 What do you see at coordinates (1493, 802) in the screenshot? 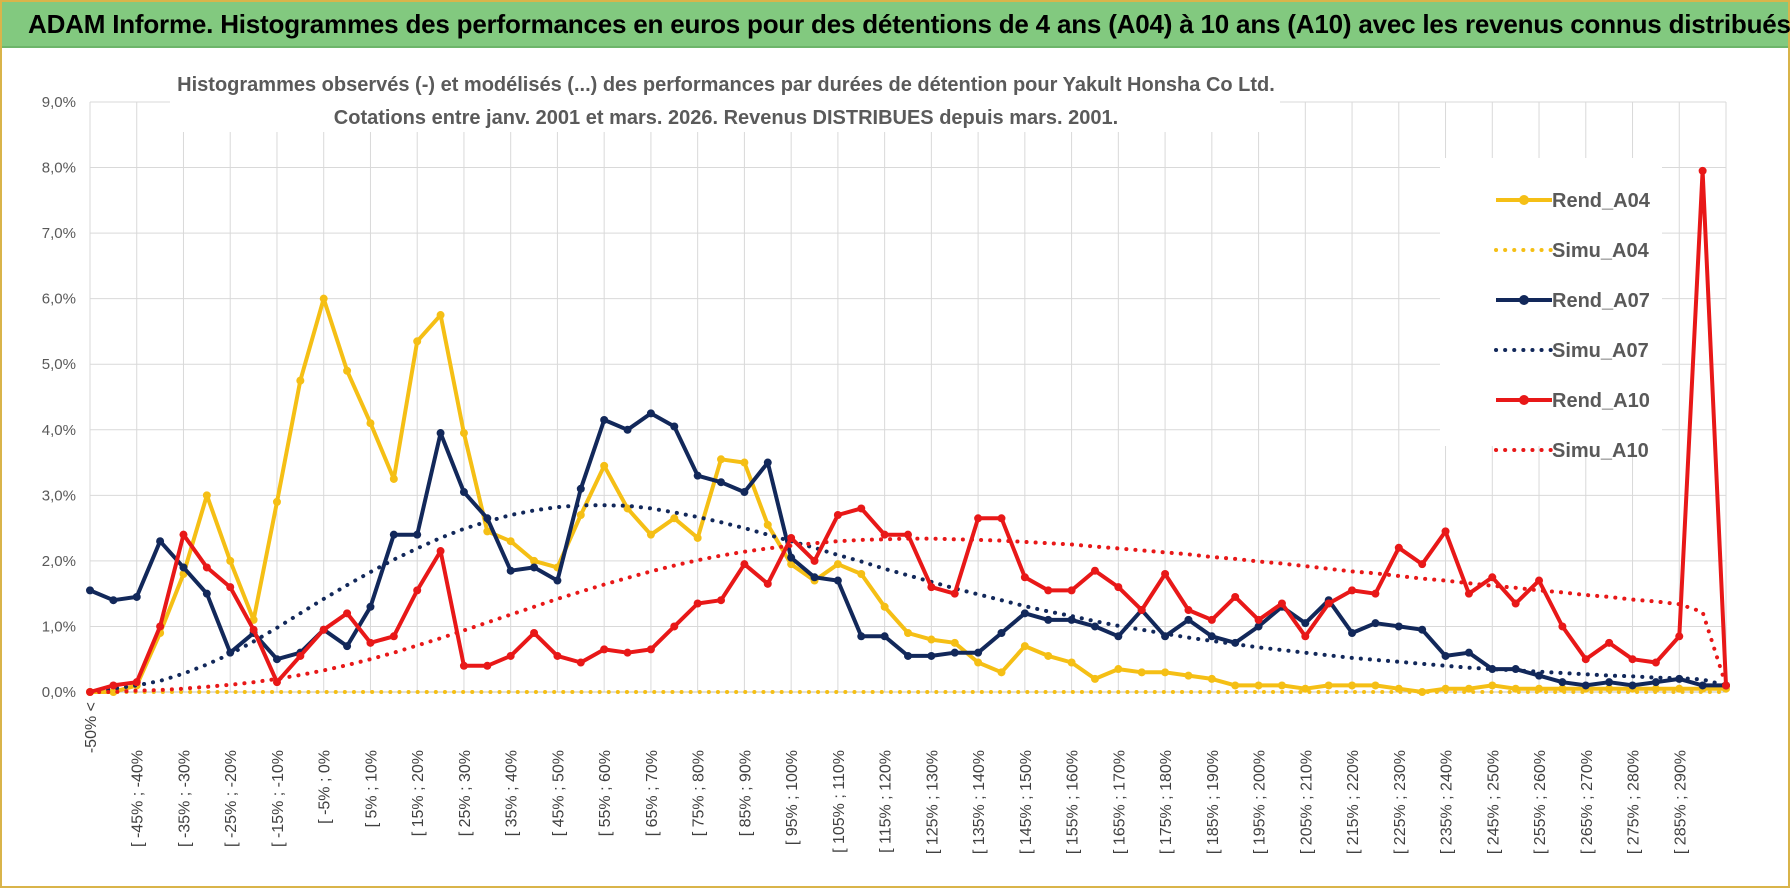
I see `x-tick-label: [ 245% ; 250%` at bounding box center [1493, 802].